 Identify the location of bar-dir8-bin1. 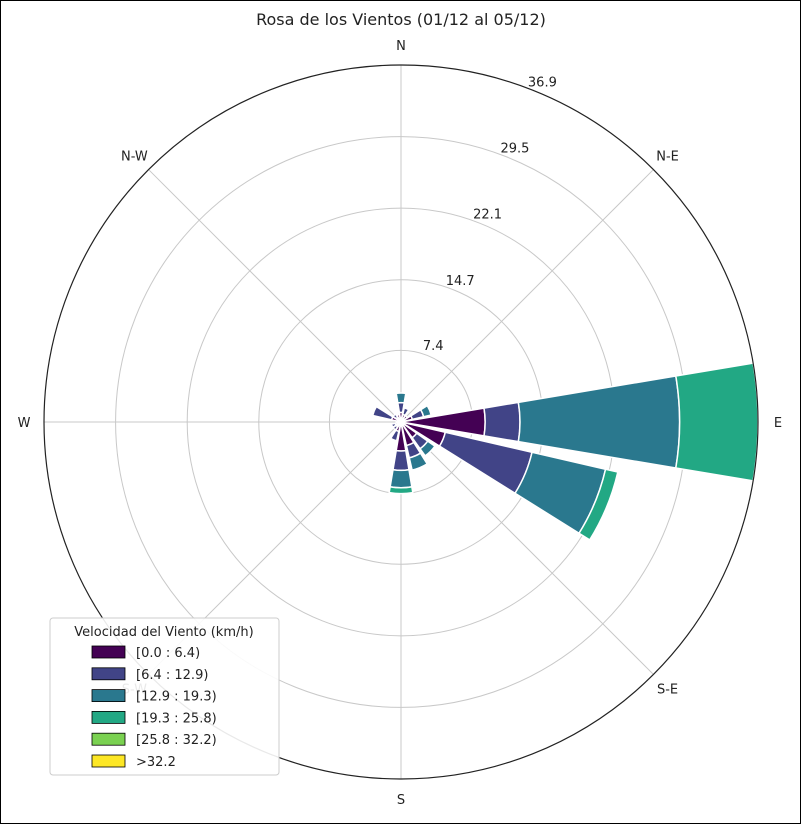
(401, 460).